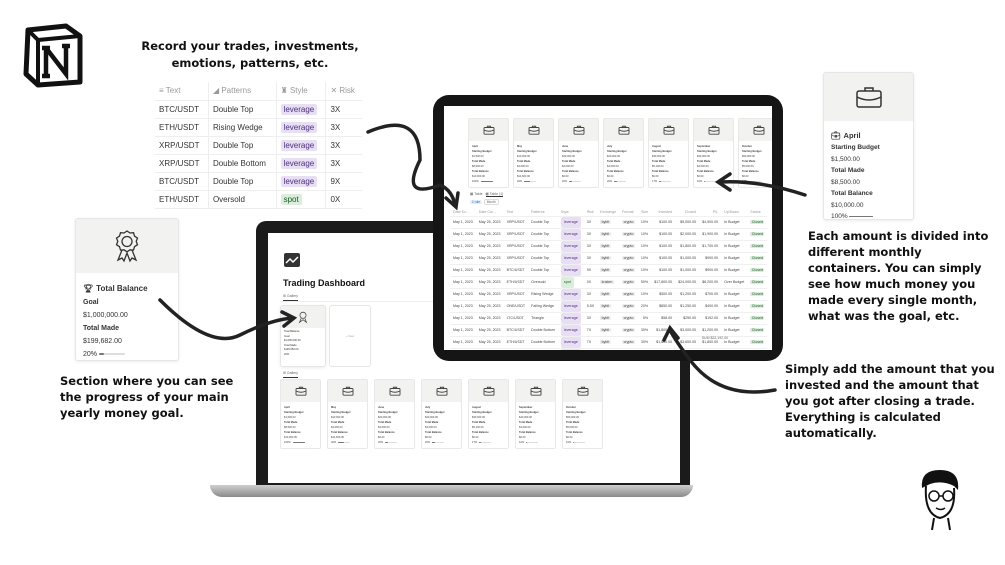 The width and height of the screenshot is (1005, 565). Describe the element at coordinates (644, 270) in the screenshot. I see `cell: 10%` at that location.